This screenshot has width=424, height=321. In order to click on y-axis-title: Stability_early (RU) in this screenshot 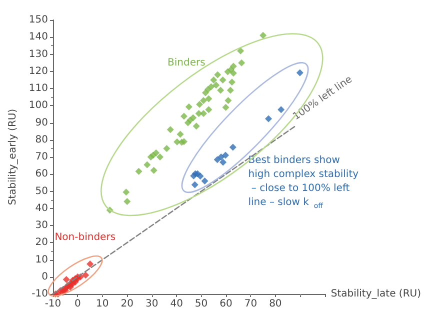, I will do `click(13, 157)`.